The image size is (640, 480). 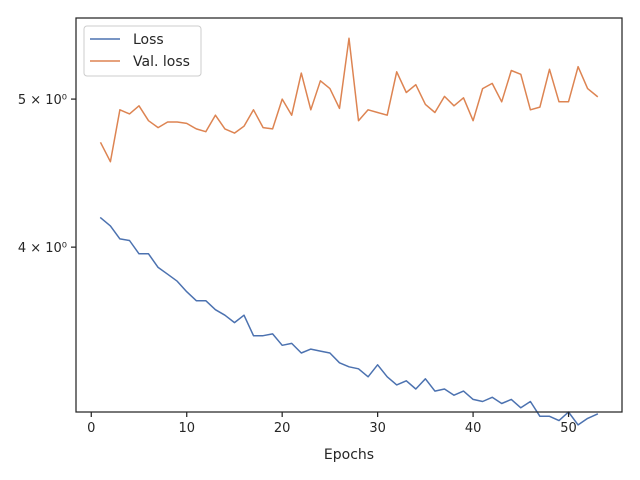 I want to click on legend-label-val-loss: Val. loss, so click(x=161, y=62).